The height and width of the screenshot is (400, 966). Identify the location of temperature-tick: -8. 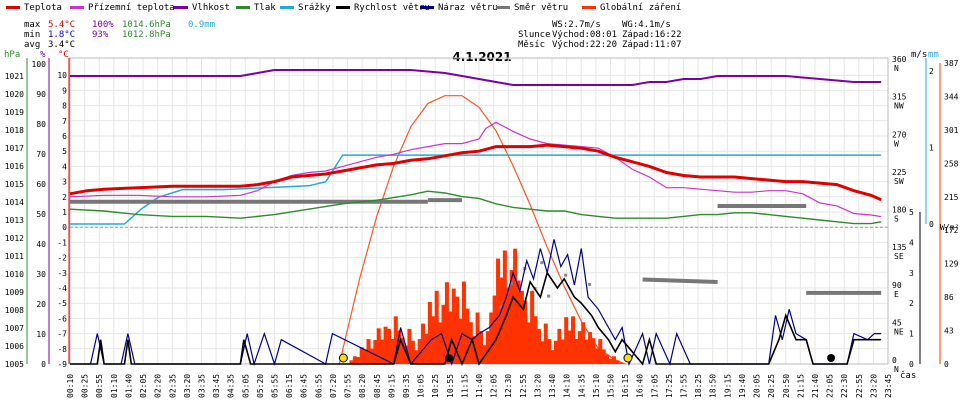
(62, 349).